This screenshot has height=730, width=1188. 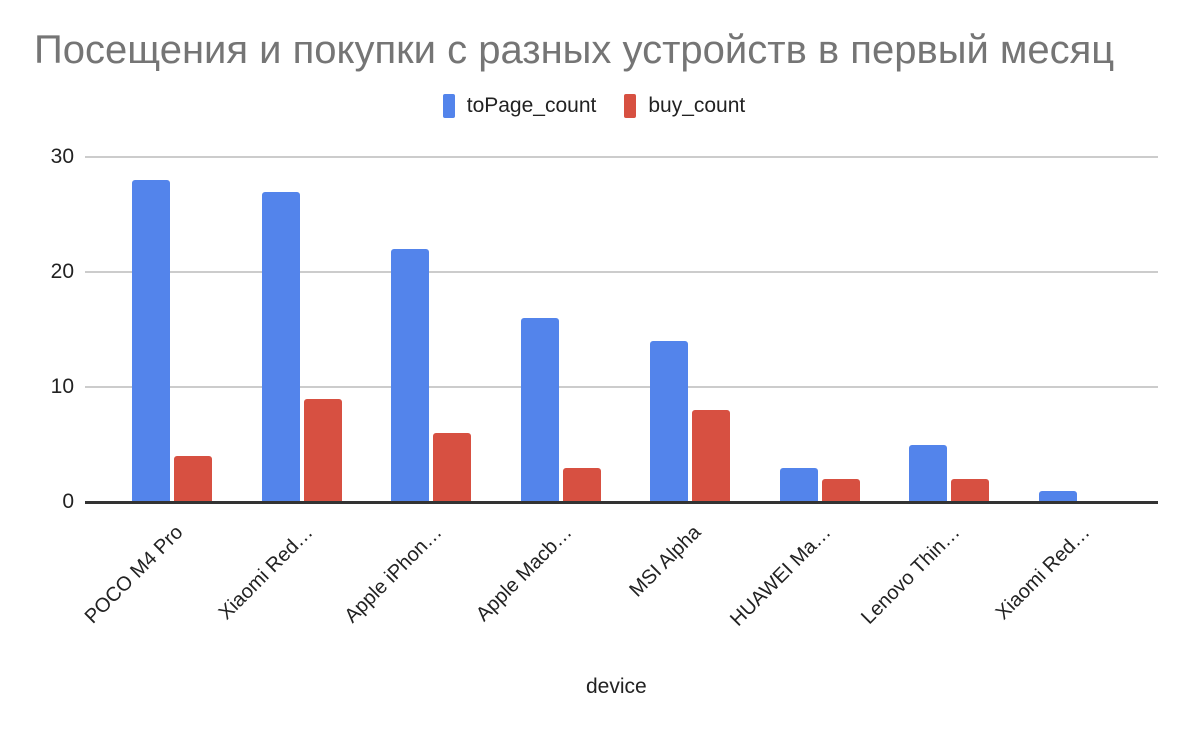 What do you see at coordinates (68, 501) in the screenshot?
I see `y-tick-0: 0` at bounding box center [68, 501].